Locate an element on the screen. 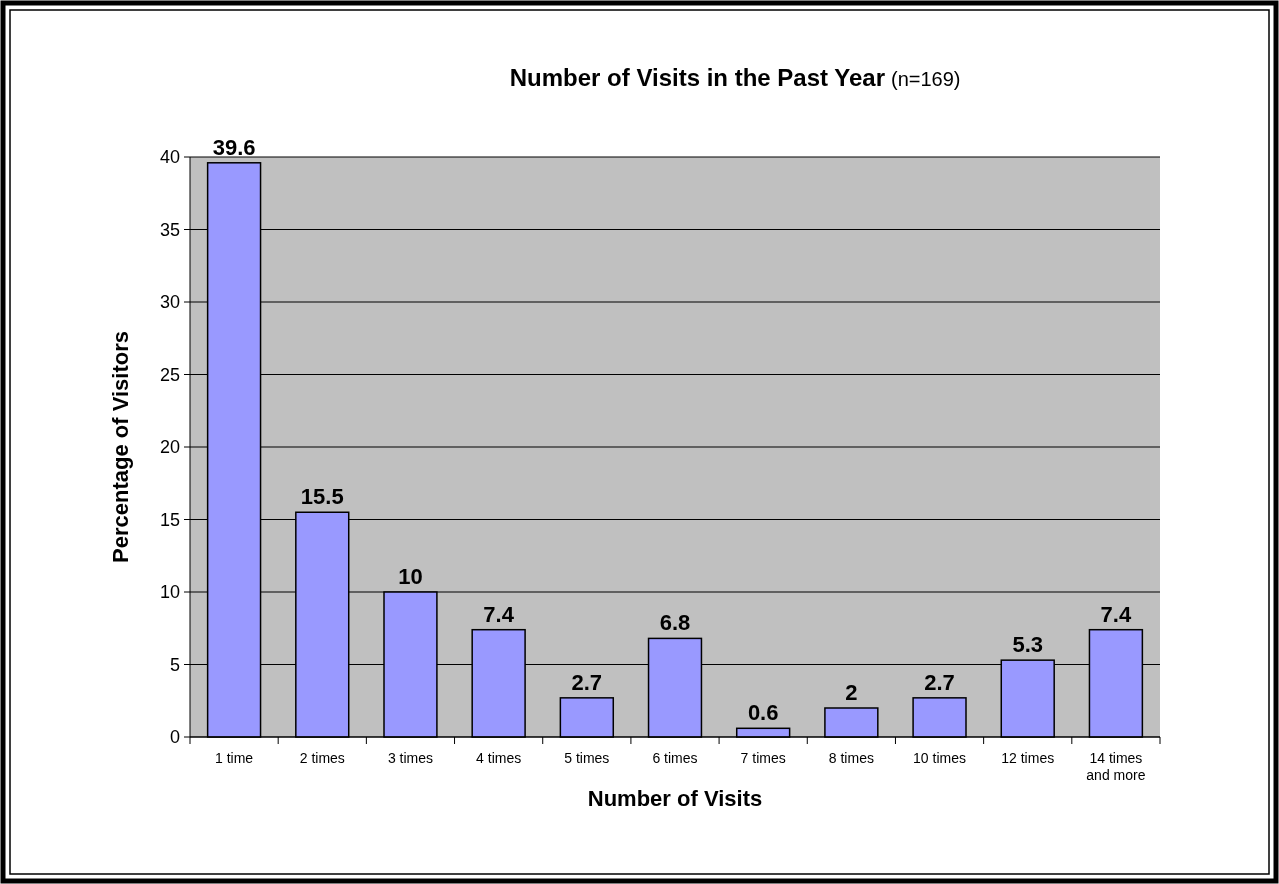  data-label: 10 is located at coordinates (410, 576).